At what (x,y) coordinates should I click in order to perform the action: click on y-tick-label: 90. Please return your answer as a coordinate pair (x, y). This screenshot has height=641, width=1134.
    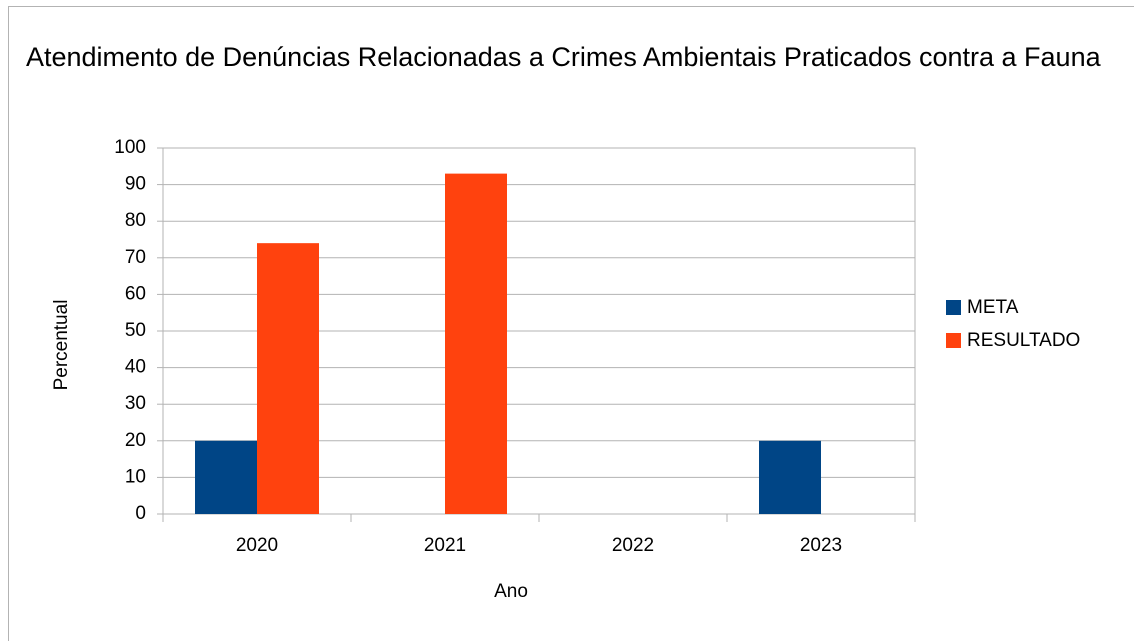
    Looking at the image, I should click on (135, 184).